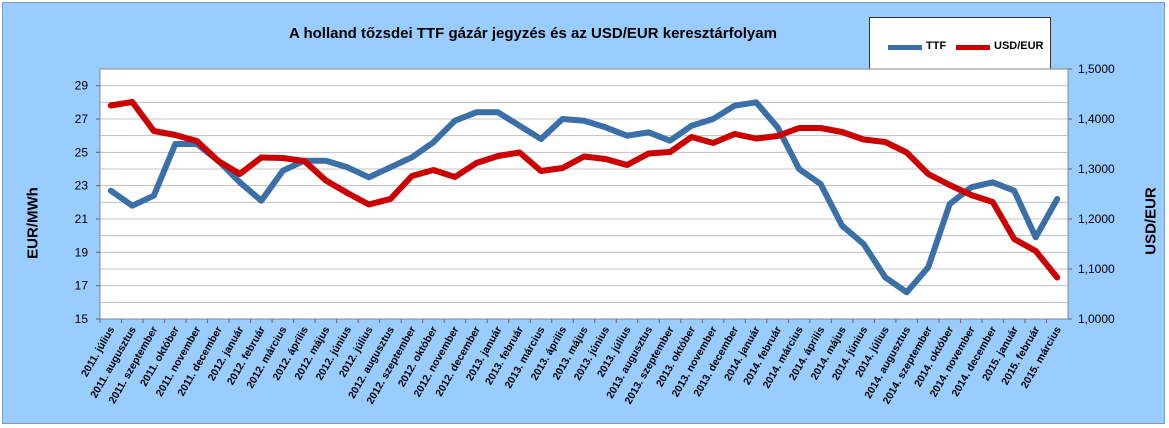 The height and width of the screenshot is (428, 1169). I want to click on legend-label-usd-eur: USD/EUR, so click(1019, 46).